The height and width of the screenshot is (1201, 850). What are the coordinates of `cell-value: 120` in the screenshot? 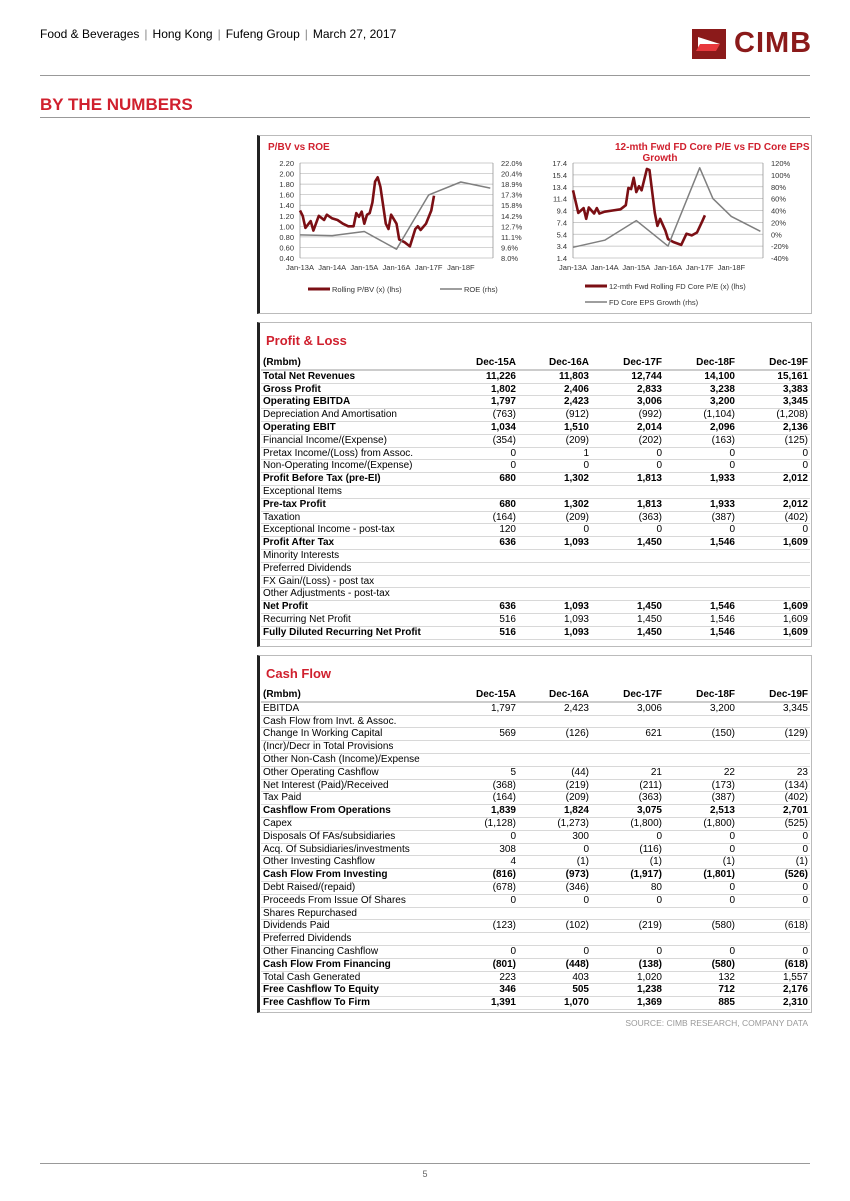 It's located at (481, 530).